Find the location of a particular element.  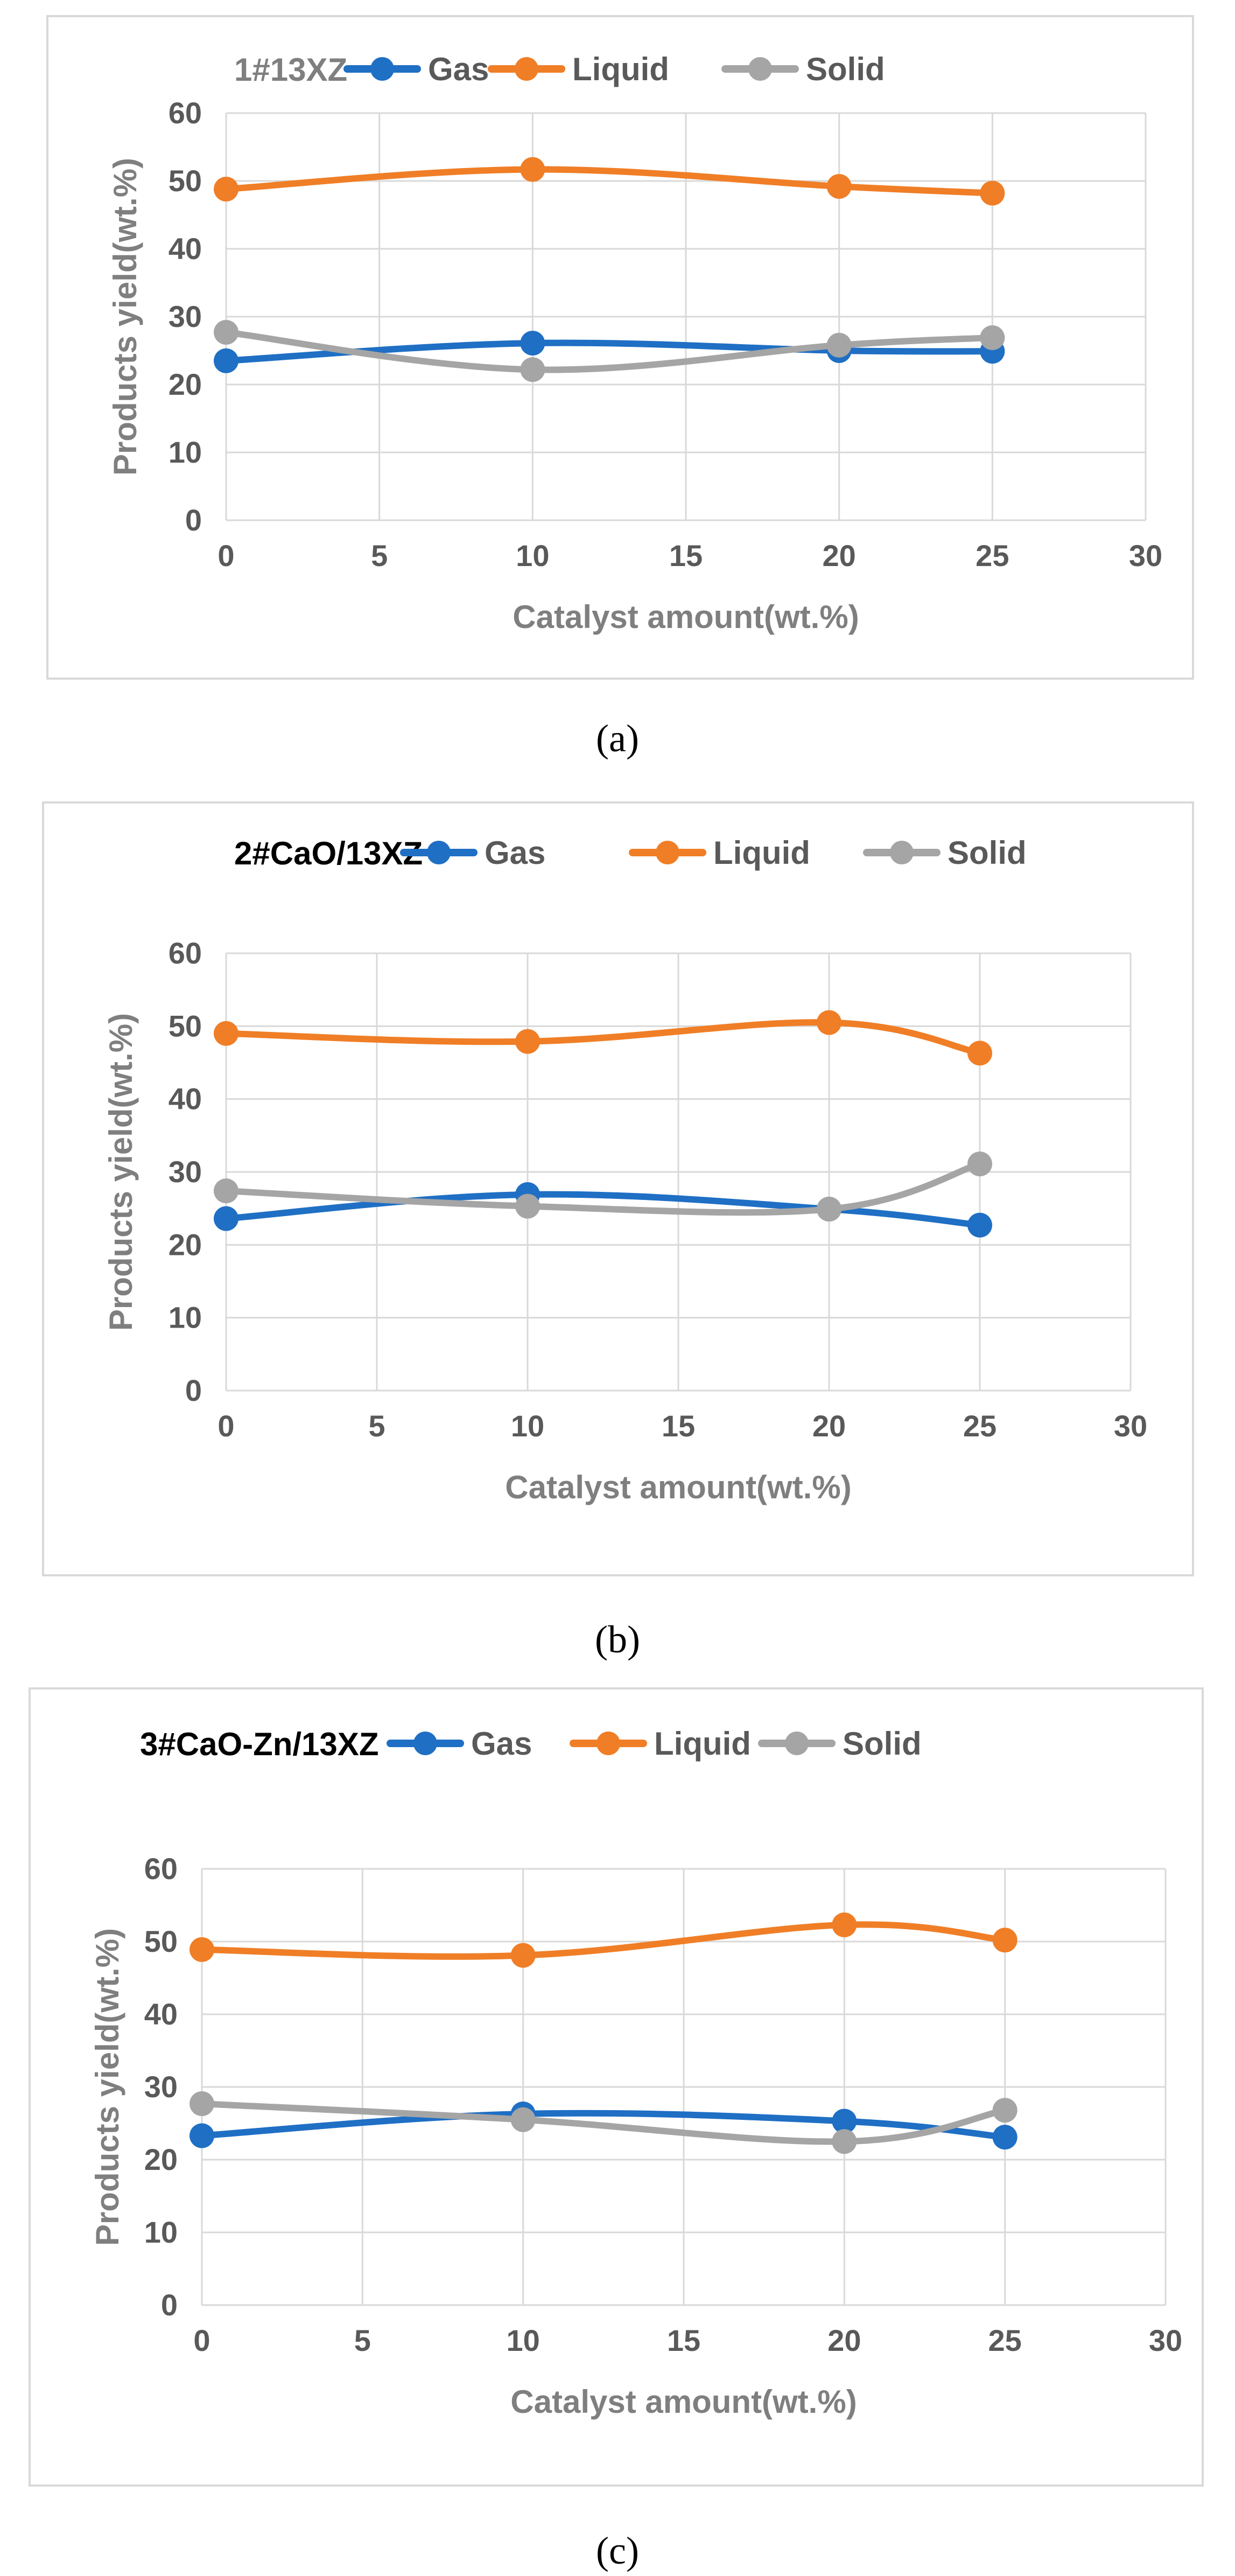

chart-title: 1#13XZ is located at coordinates (290, 70).